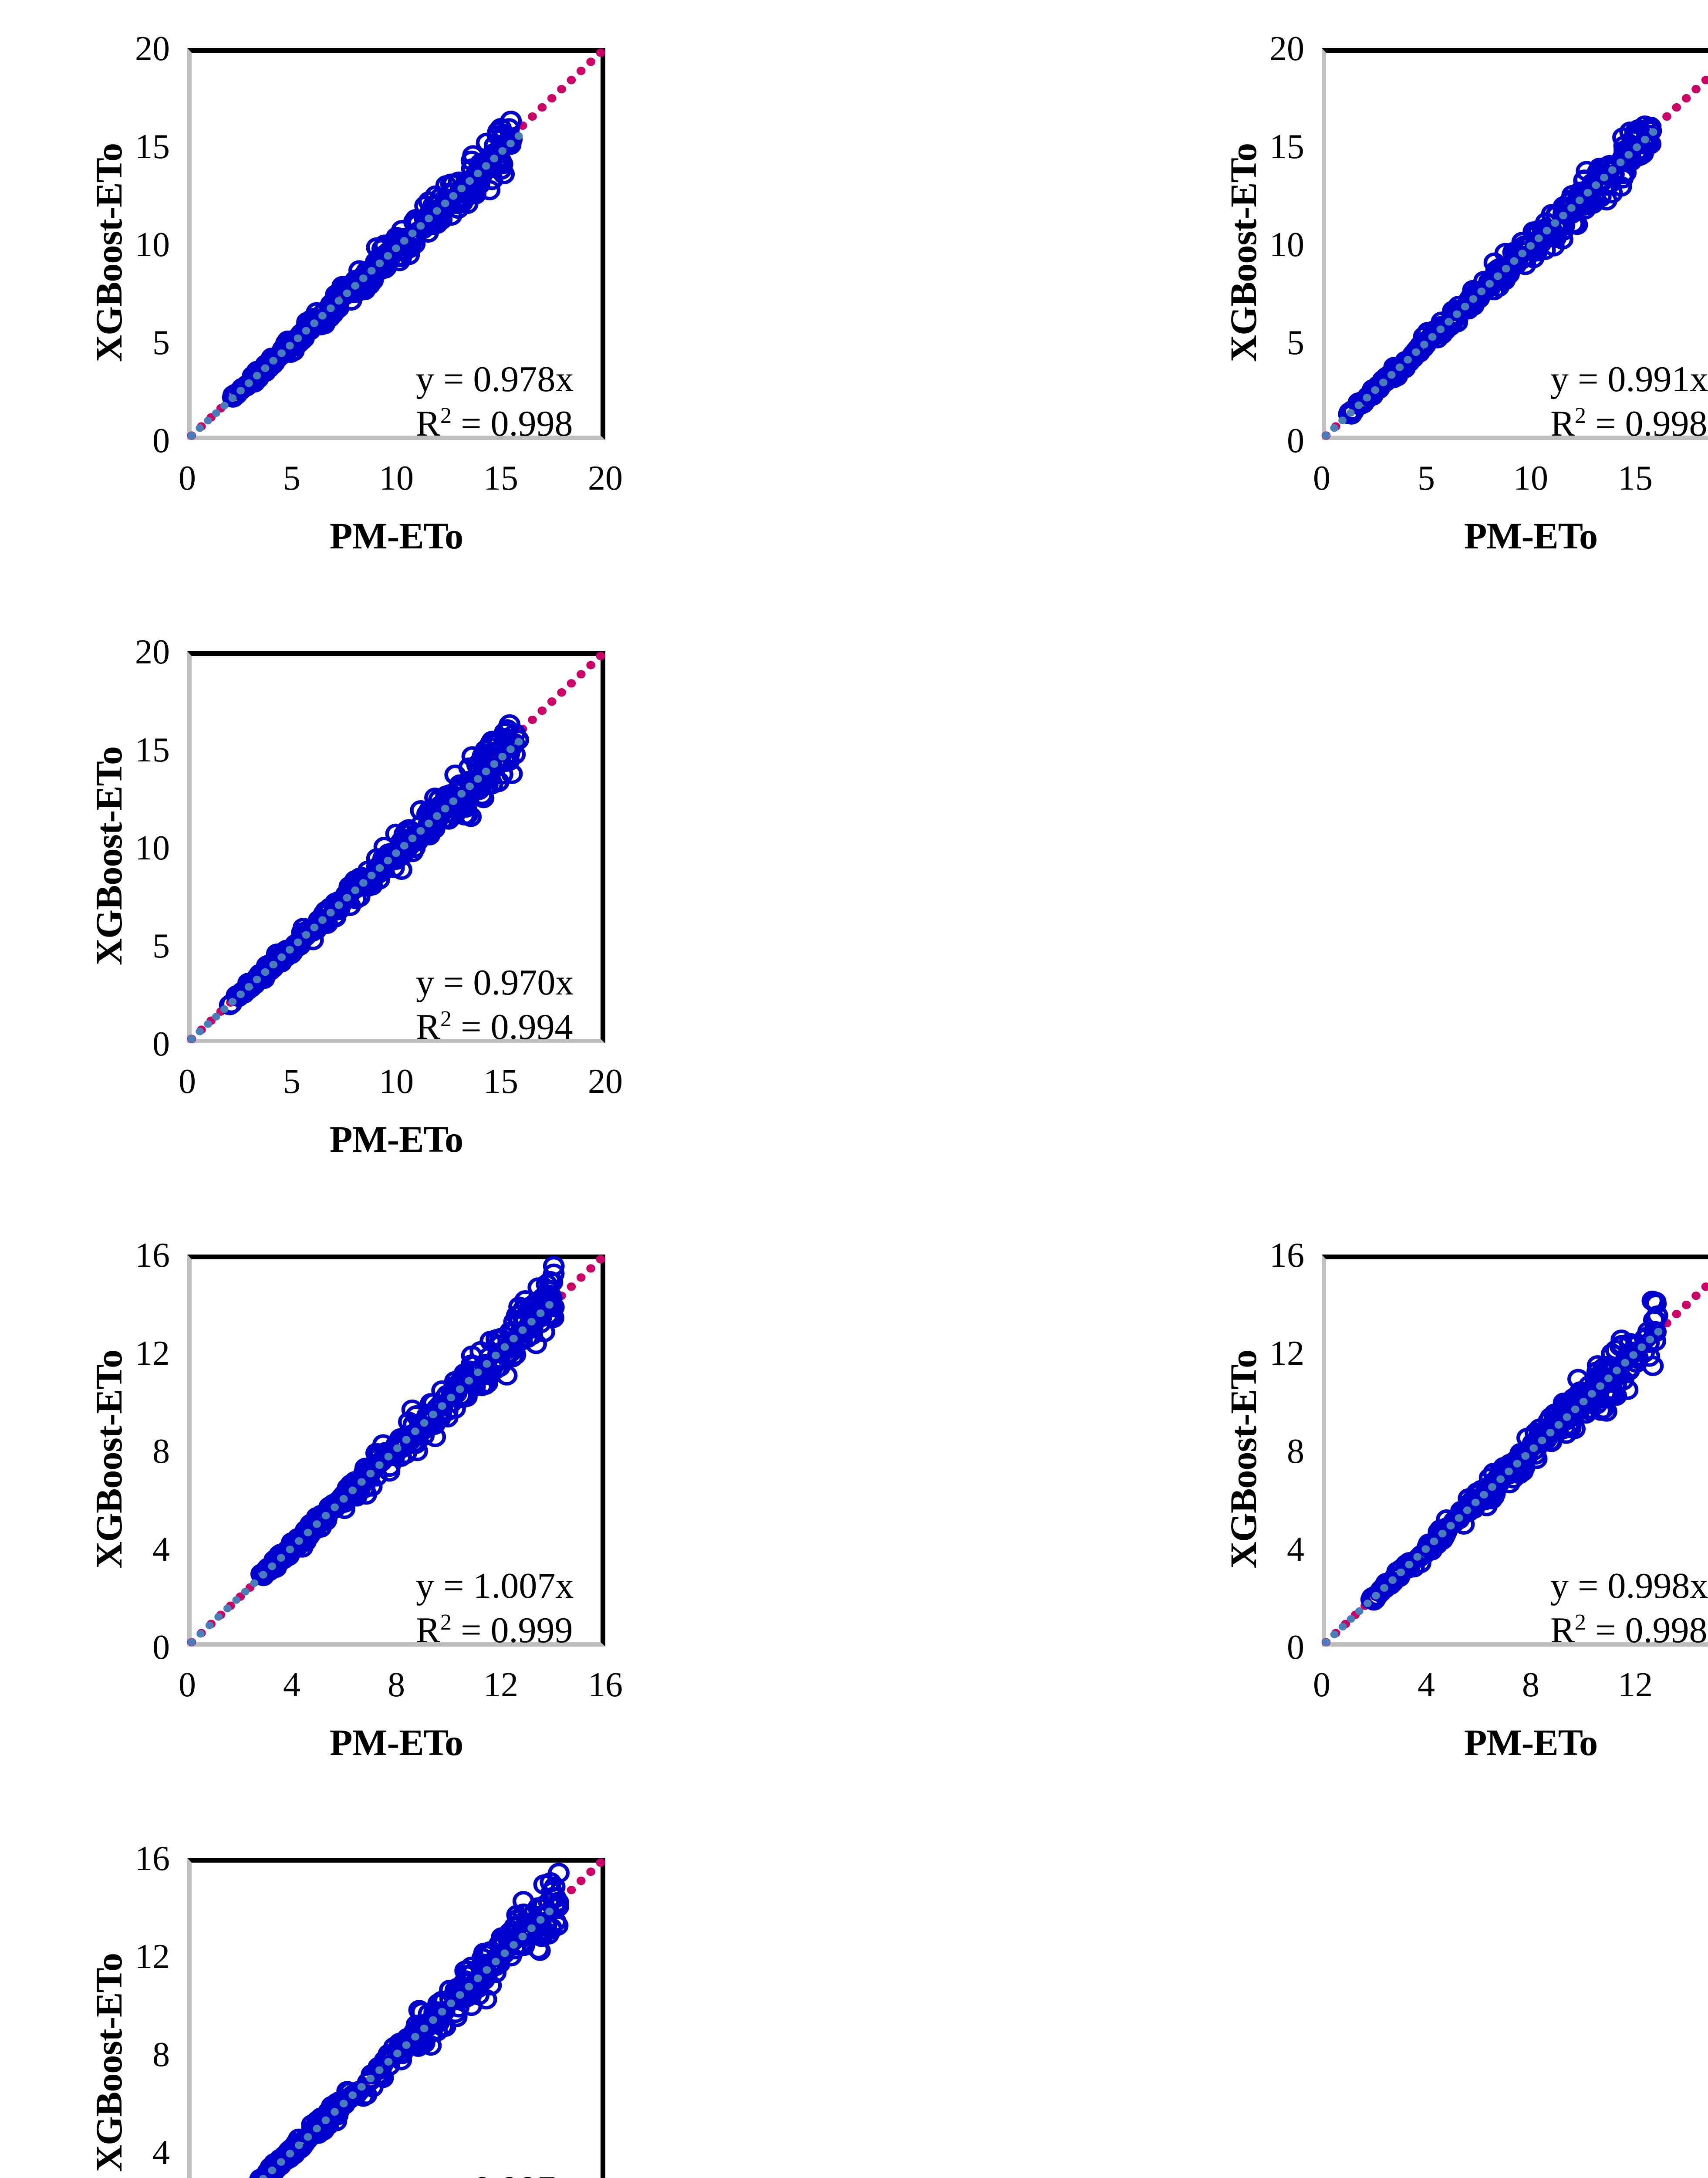 Image resolution: width=1708 pixels, height=2178 pixels. I want to click on equation-text: y = 0.997x, so click(495, 2172).